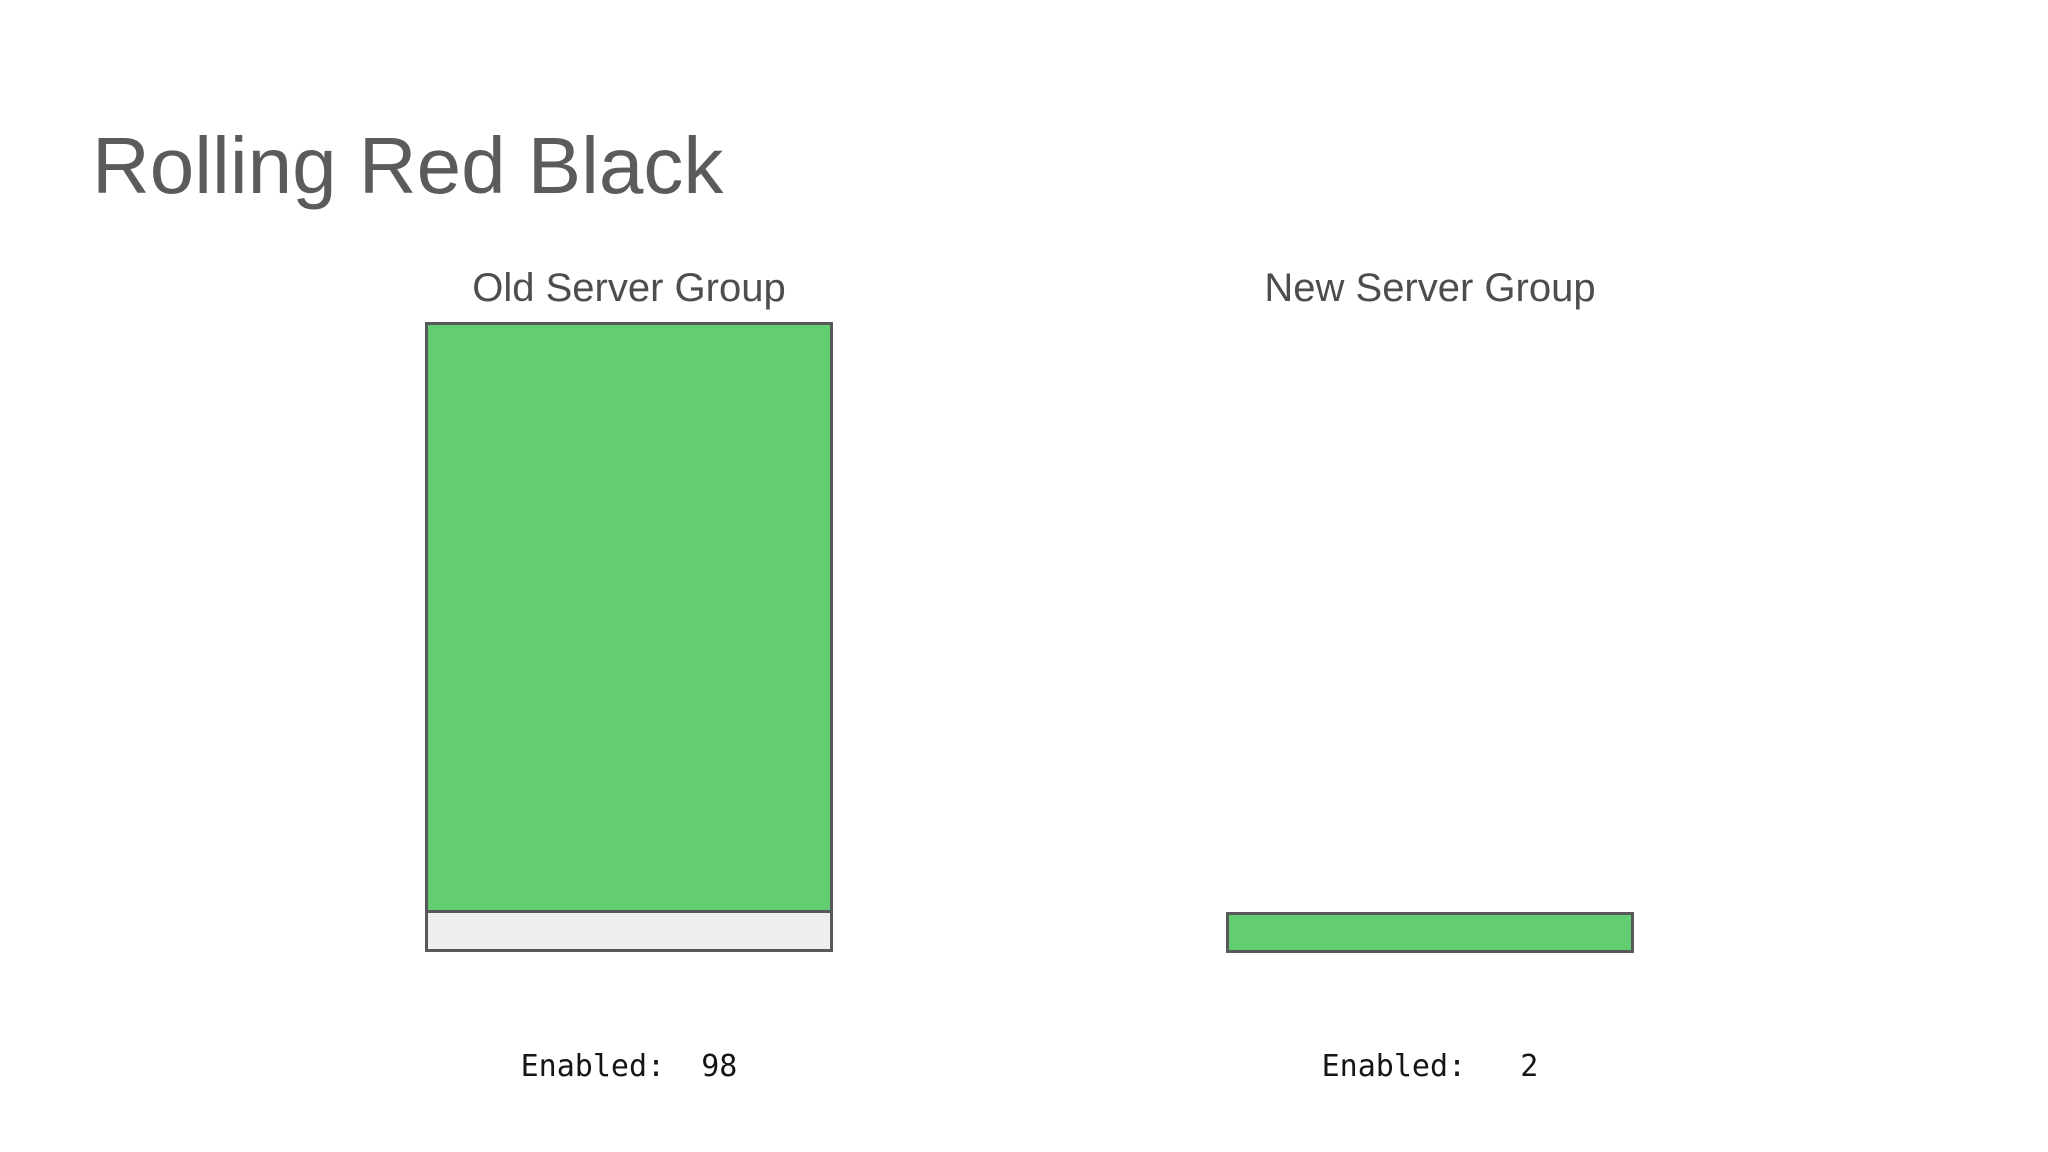 This screenshot has height=1152, width=2048. What do you see at coordinates (629, 1066) in the screenshot?
I see `old-enabled-stat: Enabled: 98` at bounding box center [629, 1066].